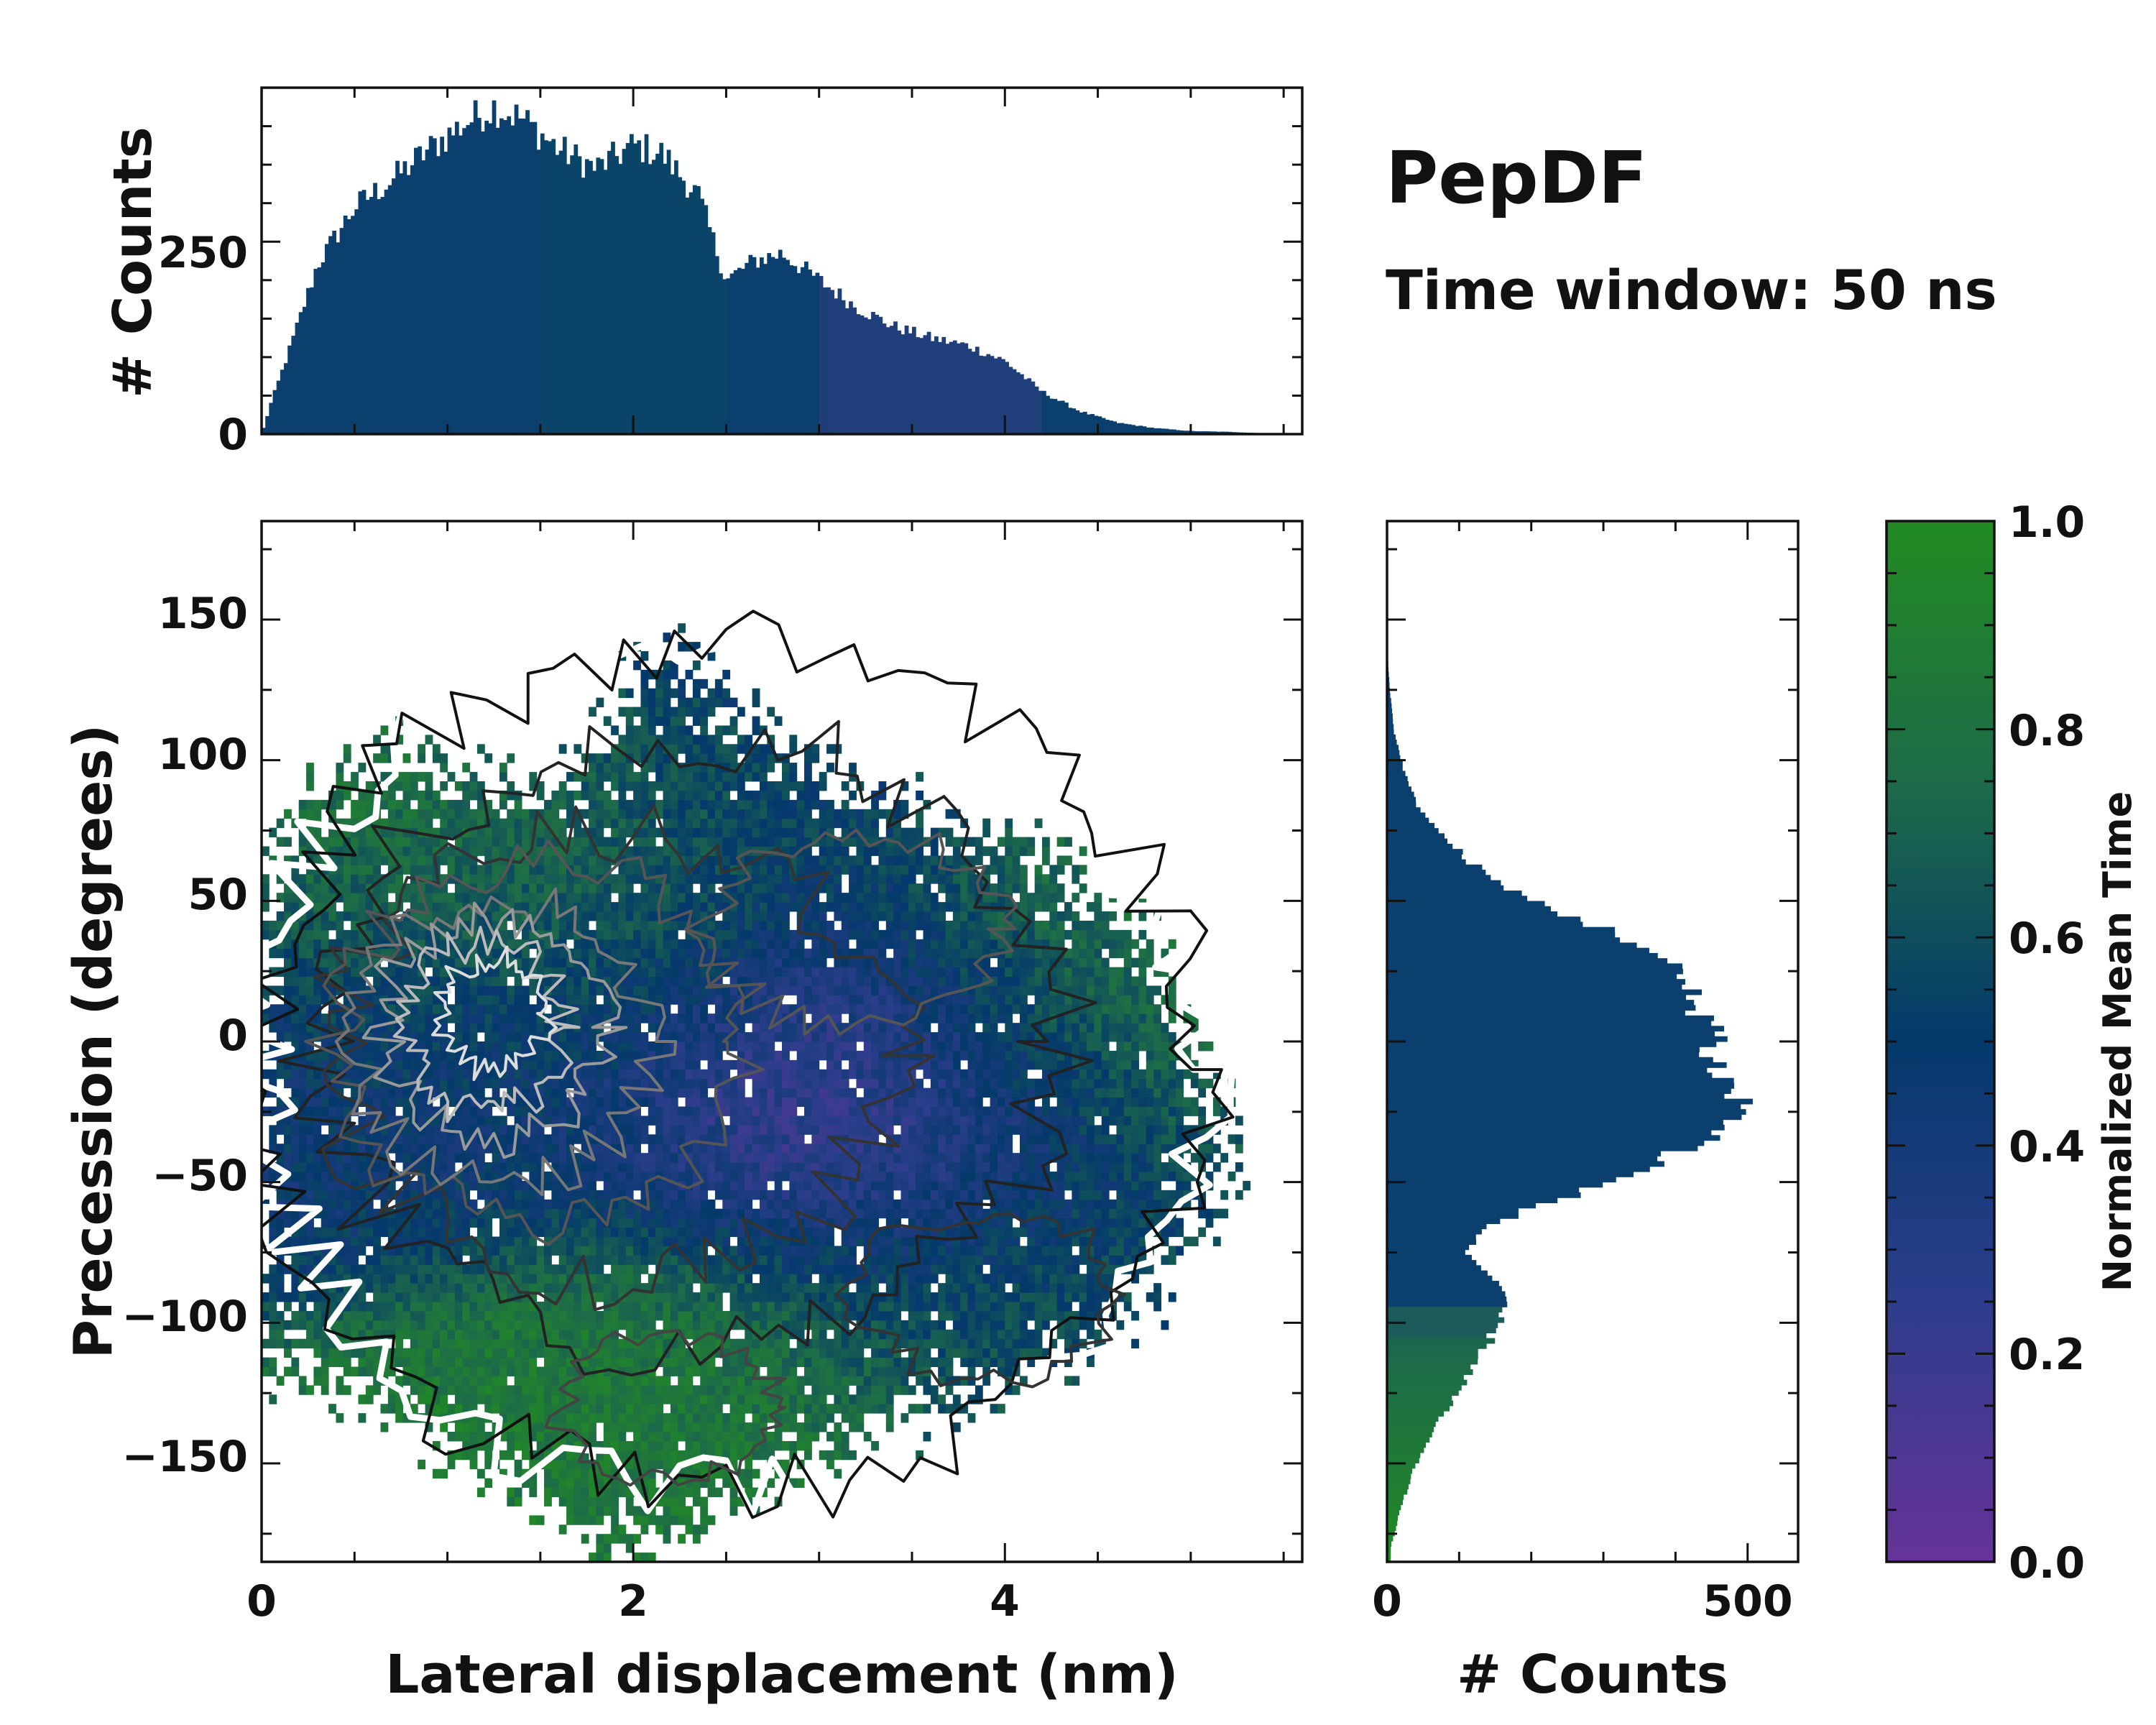  I want to click on chart-title: PepDF, so click(1517, 178).